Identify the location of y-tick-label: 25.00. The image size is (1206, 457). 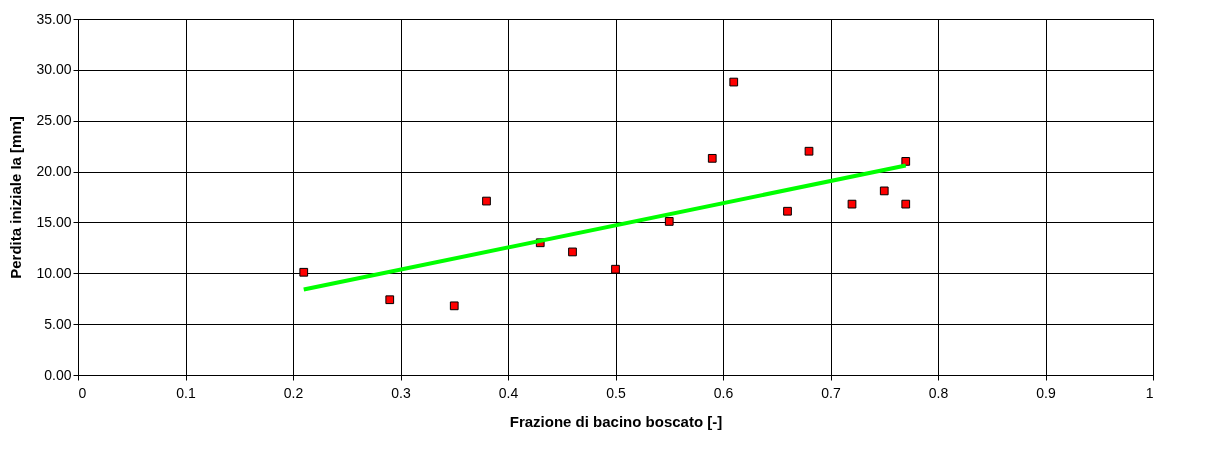
(54, 120).